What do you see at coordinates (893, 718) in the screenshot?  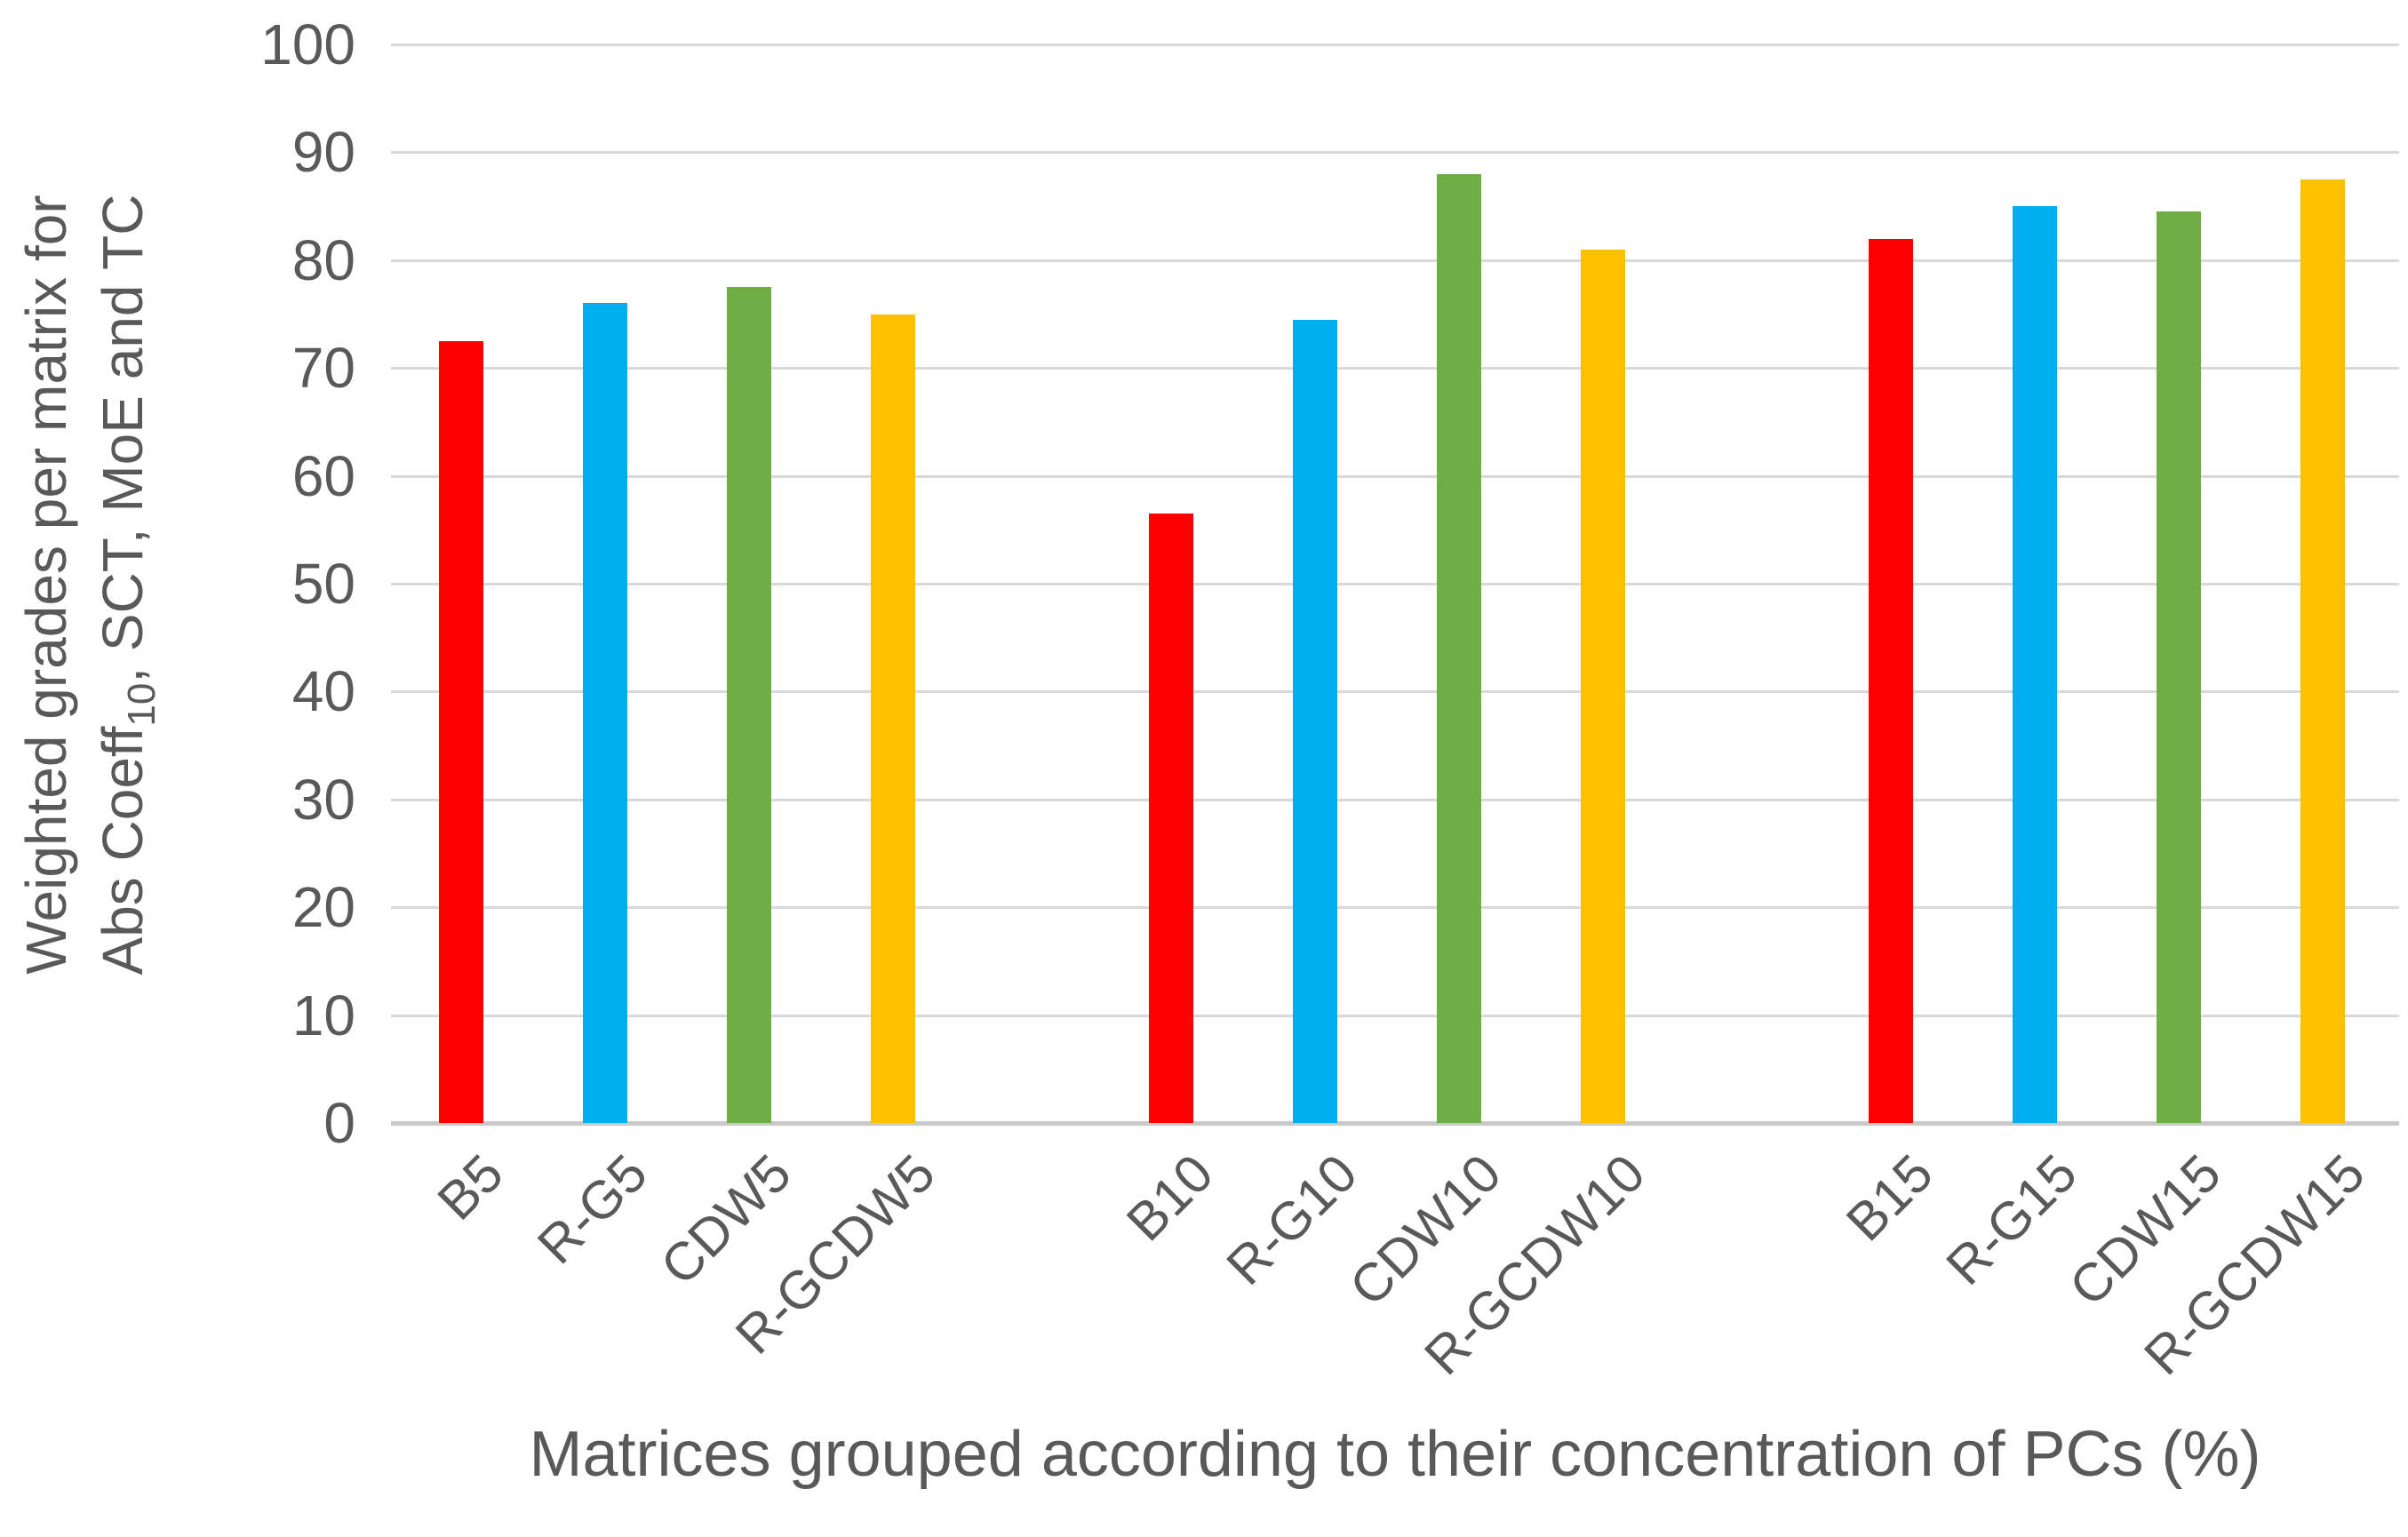 I see `bar-R-GCDW5` at bounding box center [893, 718].